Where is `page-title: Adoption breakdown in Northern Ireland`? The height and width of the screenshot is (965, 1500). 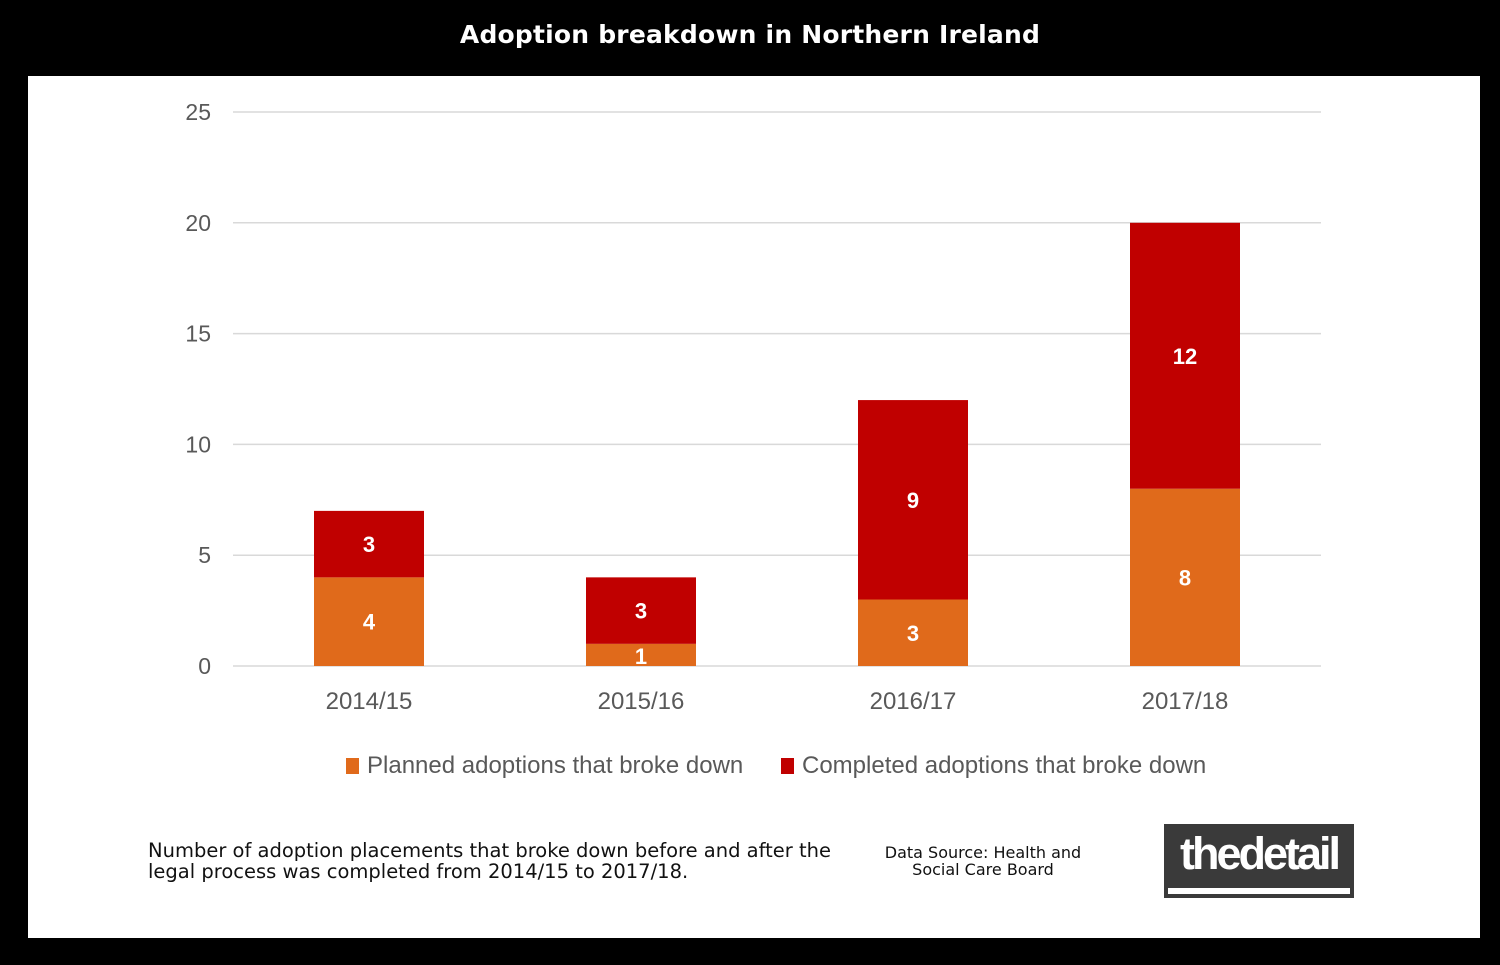
page-title: Adoption breakdown in Northern Ireland is located at coordinates (750, 34).